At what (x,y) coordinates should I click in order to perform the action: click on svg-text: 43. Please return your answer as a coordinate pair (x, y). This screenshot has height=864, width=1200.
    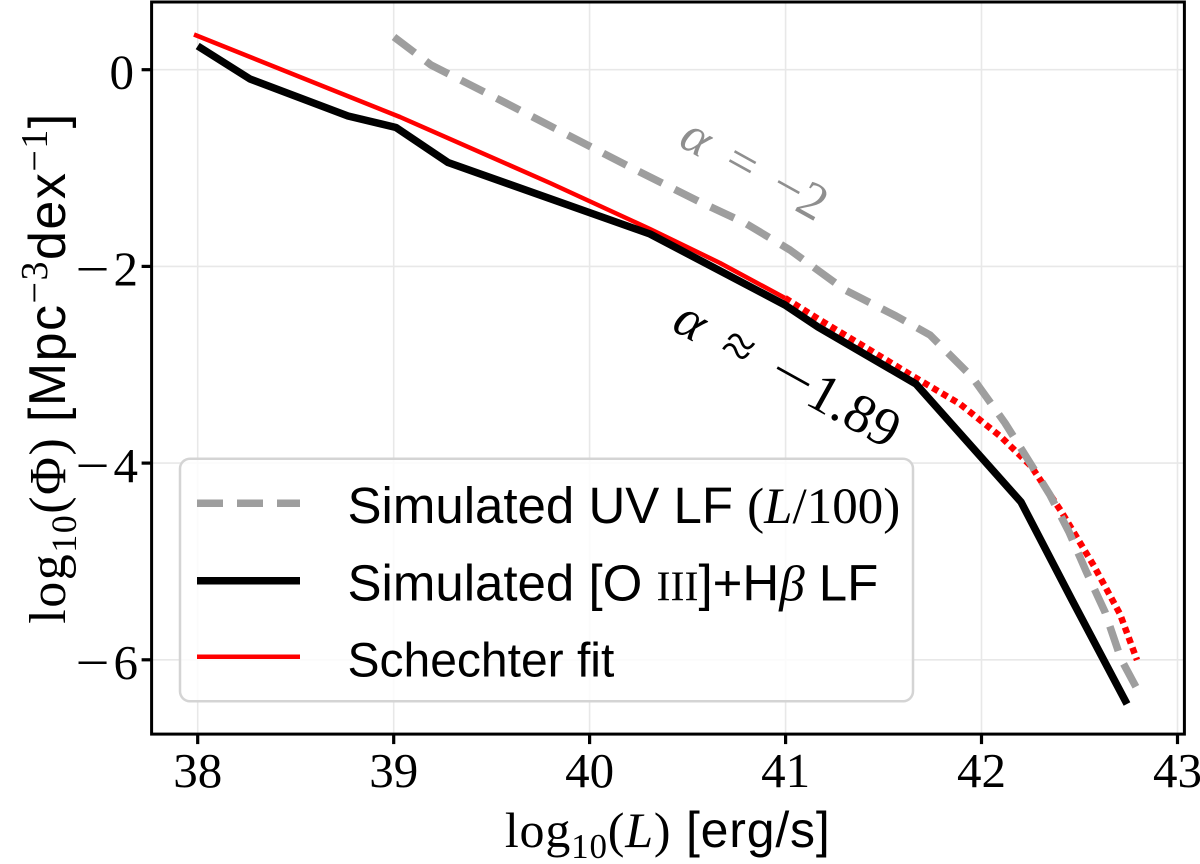
    Looking at the image, I should click on (1176, 770).